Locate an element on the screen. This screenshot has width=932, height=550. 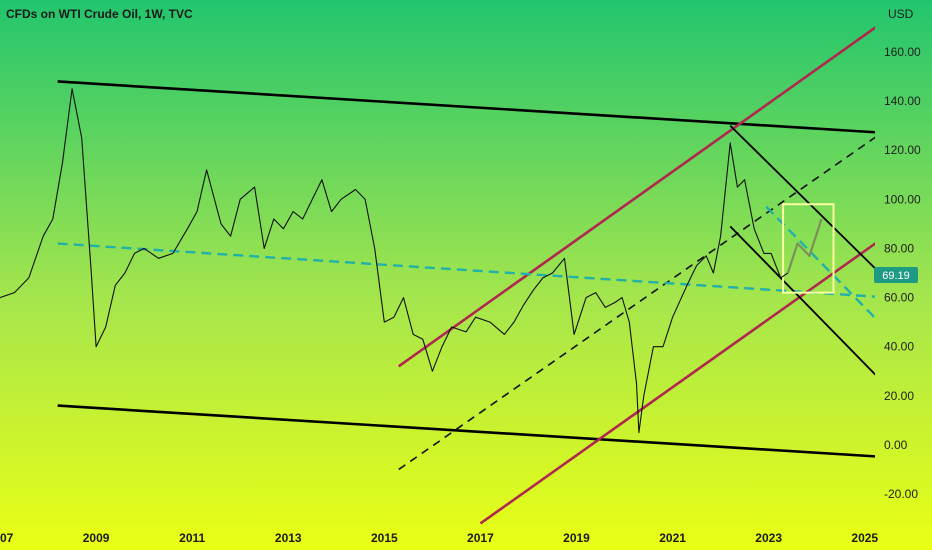
x-tick-labels: 2007 2009 2011 2013 2015 2017 2019 2021 2023 2025 is located at coordinates (439, 538).